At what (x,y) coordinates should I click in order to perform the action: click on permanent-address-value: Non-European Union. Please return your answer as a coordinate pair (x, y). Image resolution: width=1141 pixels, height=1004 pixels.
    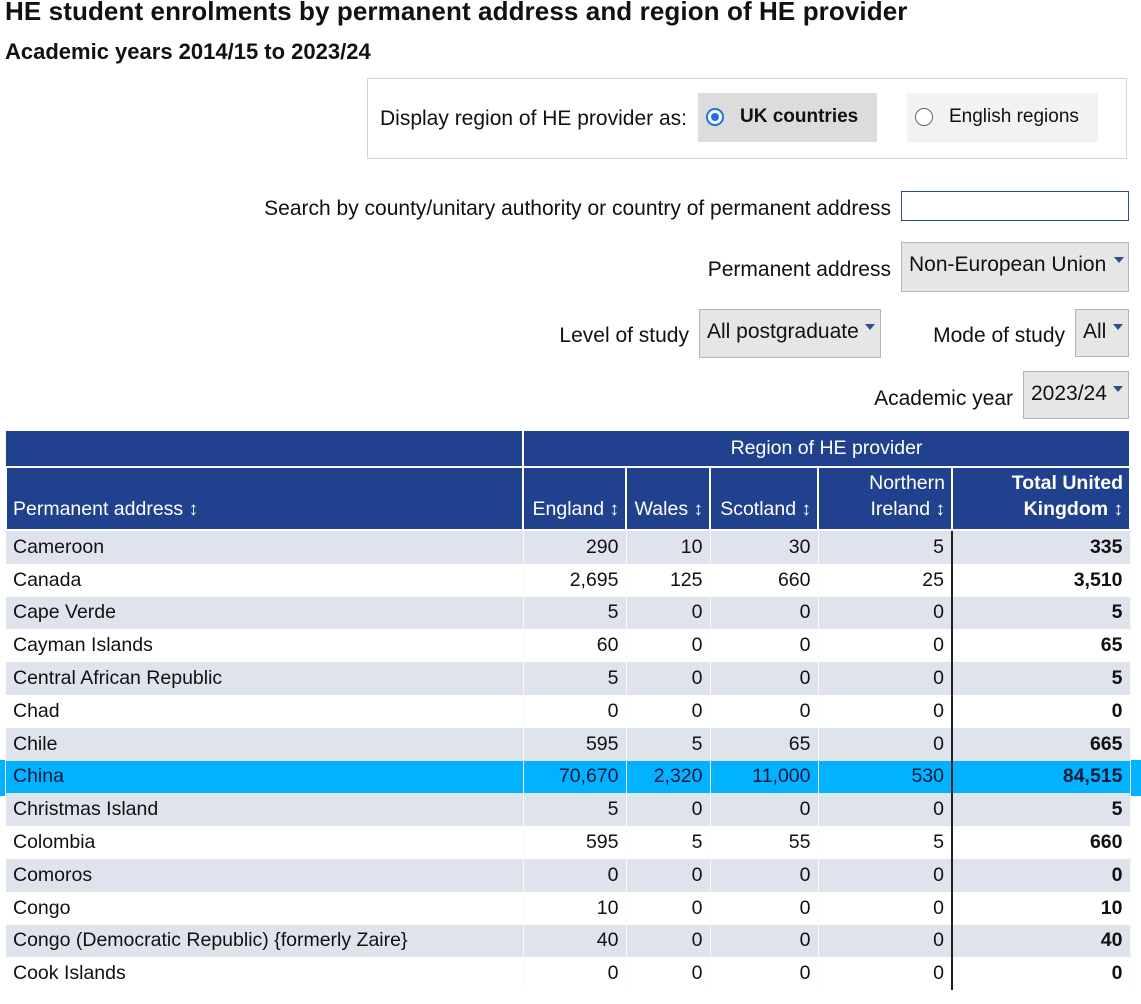
    Looking at the image, I should click on (1008, 264).